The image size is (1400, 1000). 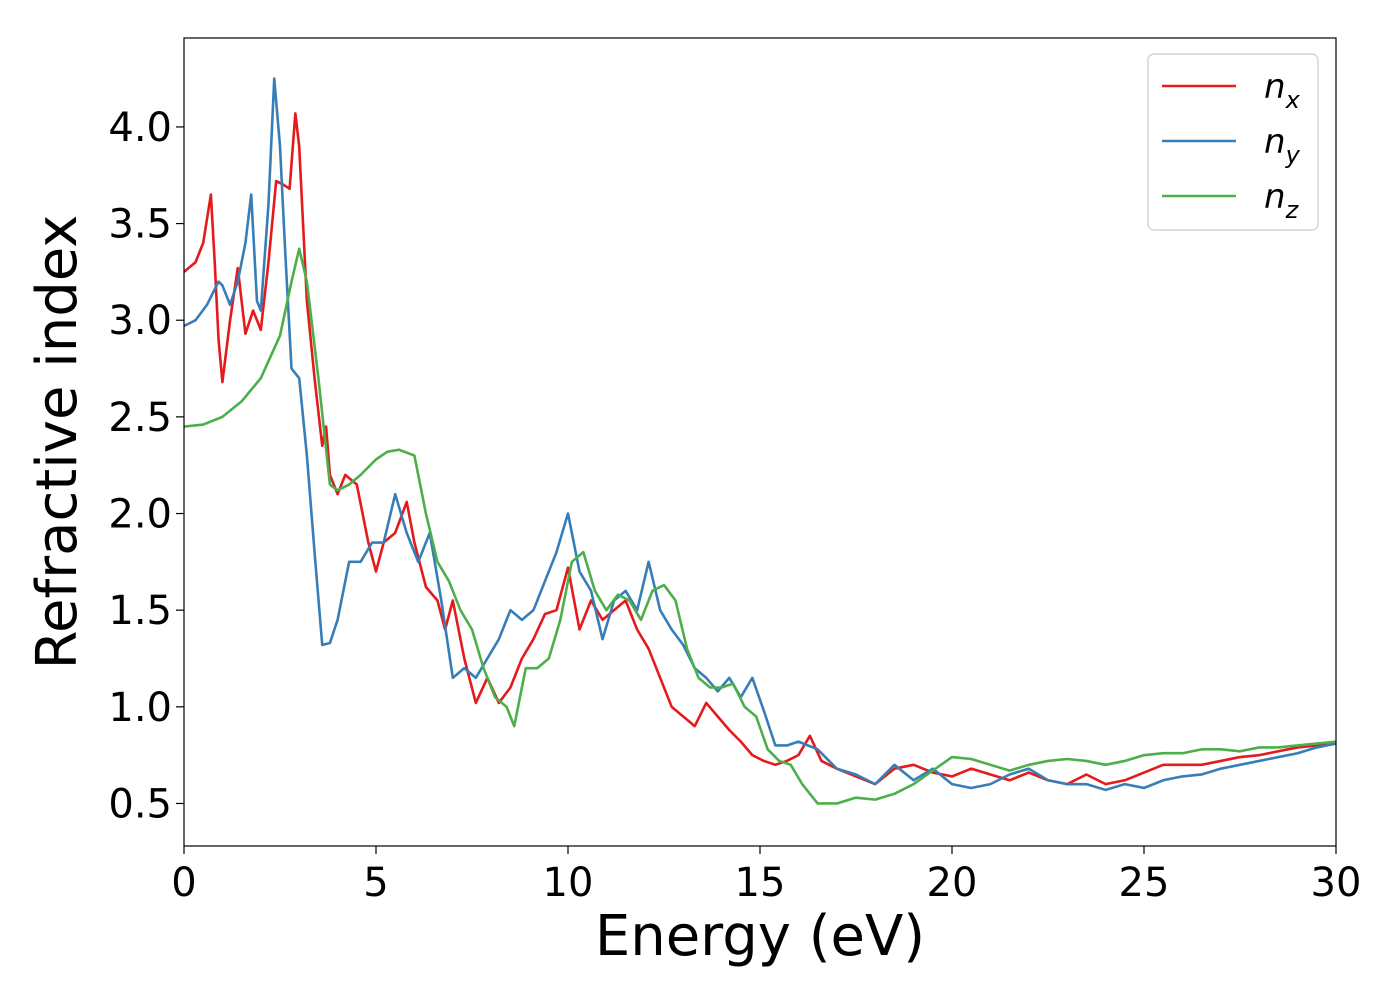 I want to click on x-tick-label: 25, so click(x=1144, y=883).